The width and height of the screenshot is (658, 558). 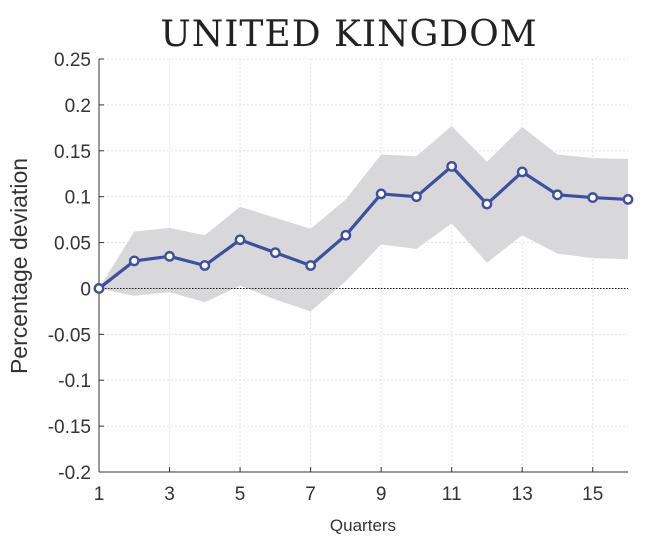 What do you see at coordinates (72, 152) in the screenshot?
I see `y-tick-label: 0.15` at bounding box center [72, 152].